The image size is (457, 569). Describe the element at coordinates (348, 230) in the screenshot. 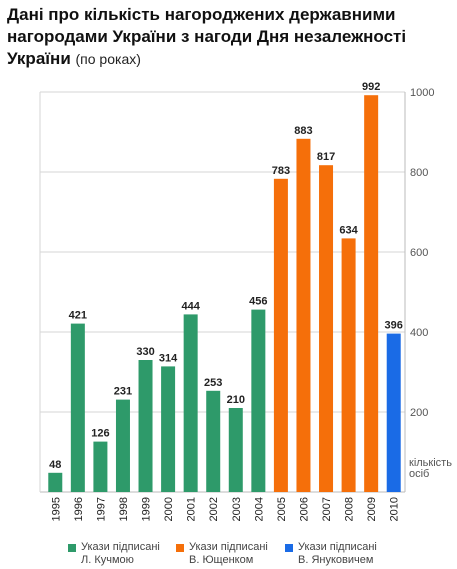

I see `data-label-2008: 634` at that location.